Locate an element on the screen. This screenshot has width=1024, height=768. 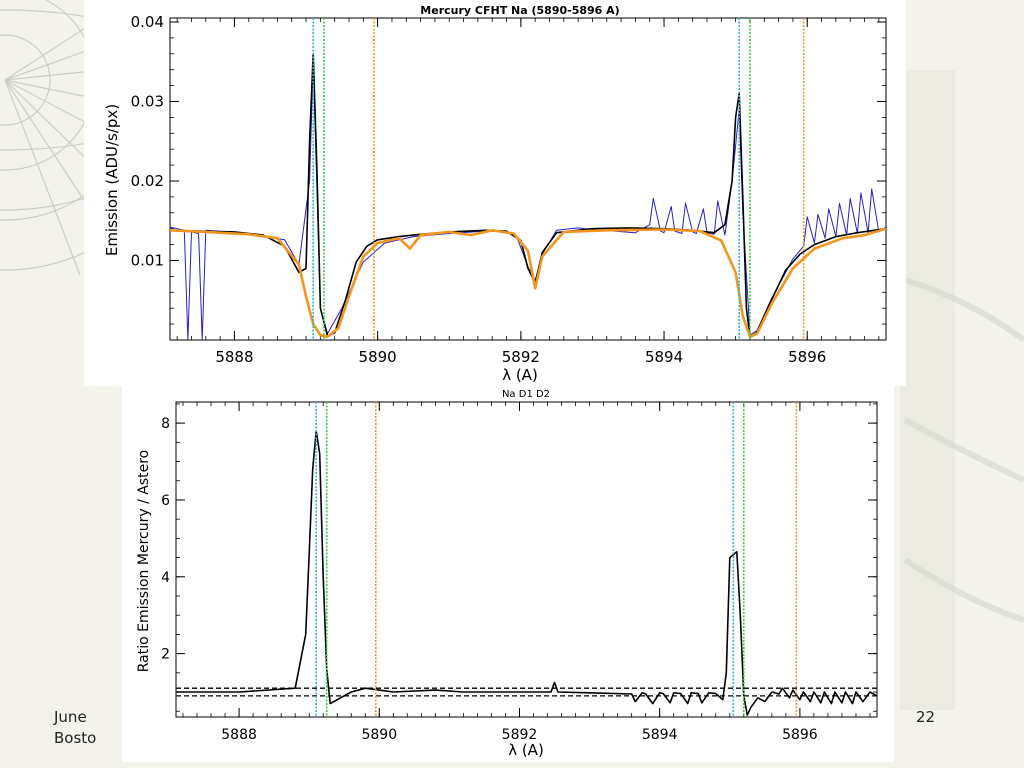
y-tick-label: 0.04 is located at coordinates (147, 22).